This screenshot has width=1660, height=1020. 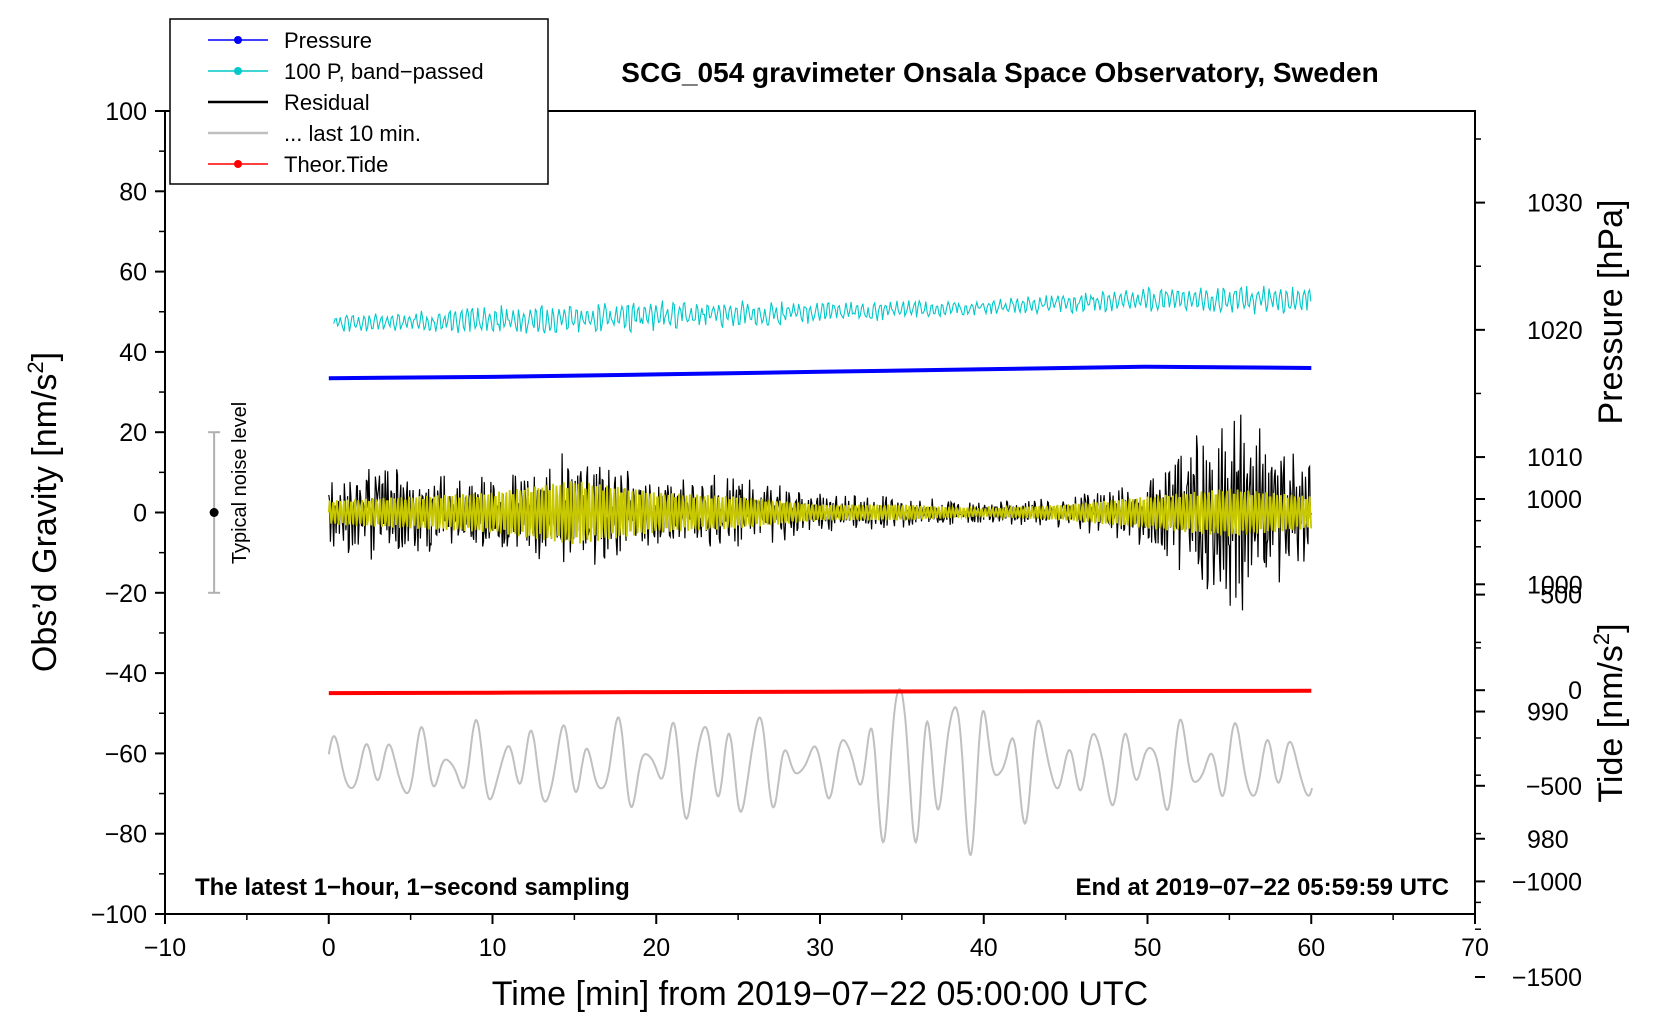 What do you see at coordinates (336, 164) in the screenshot?
I see `legend-label: Theor.Tide` at bounding box center [336, 164].